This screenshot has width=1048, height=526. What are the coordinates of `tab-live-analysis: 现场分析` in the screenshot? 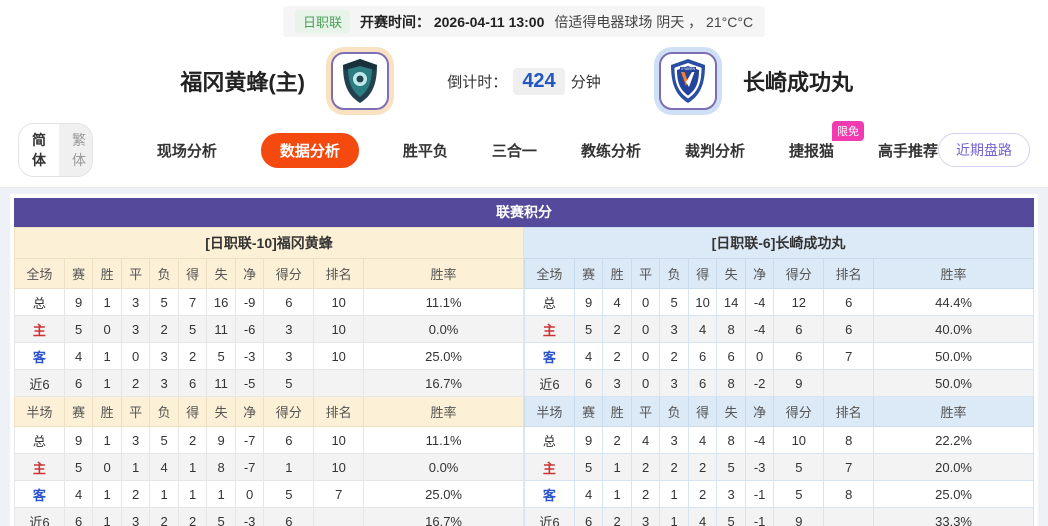 It's located at (186, 151).